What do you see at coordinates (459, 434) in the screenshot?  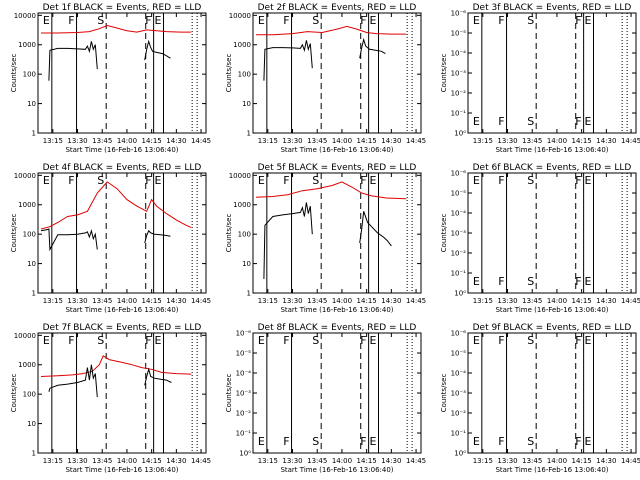 I see `y-tick-label: 10⁻¹` at bounding box center [459, 434].